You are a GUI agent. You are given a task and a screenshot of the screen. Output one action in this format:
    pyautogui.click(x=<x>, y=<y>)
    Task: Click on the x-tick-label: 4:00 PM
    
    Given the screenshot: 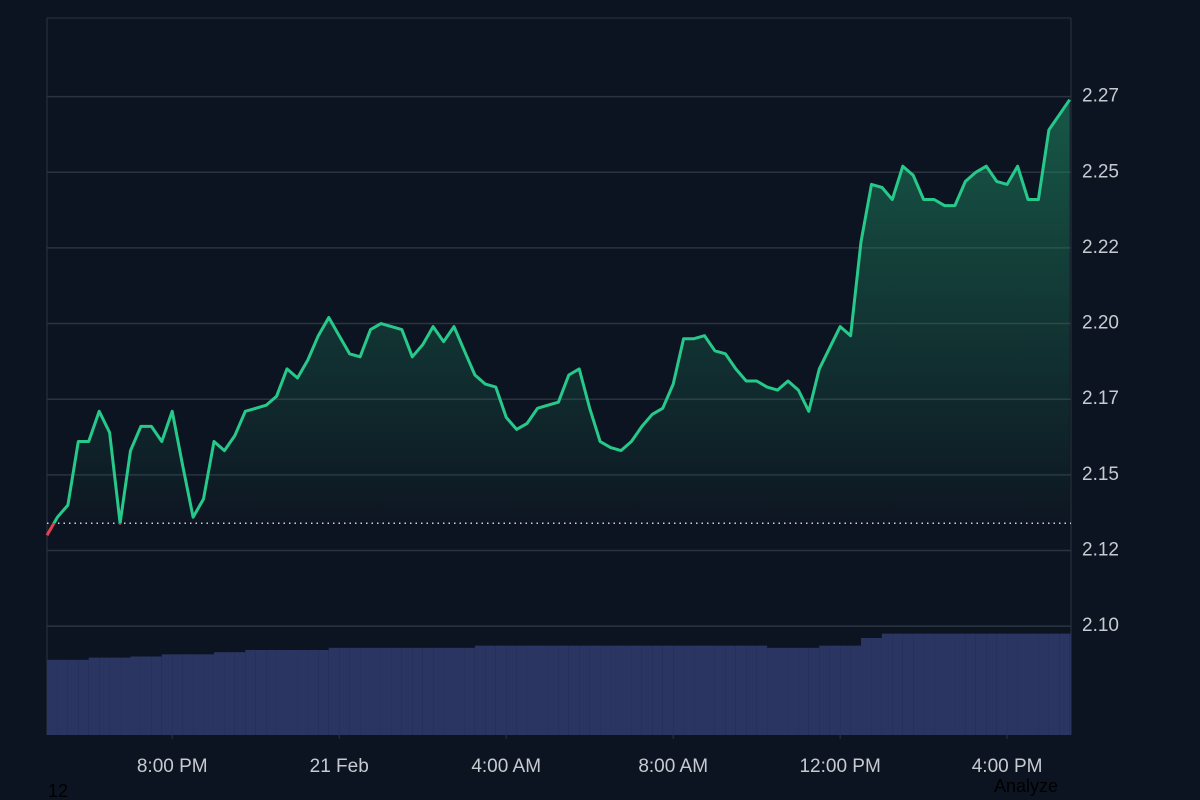 What is the action you would take?
    pyautogui.click(x=1007, y=766)
    